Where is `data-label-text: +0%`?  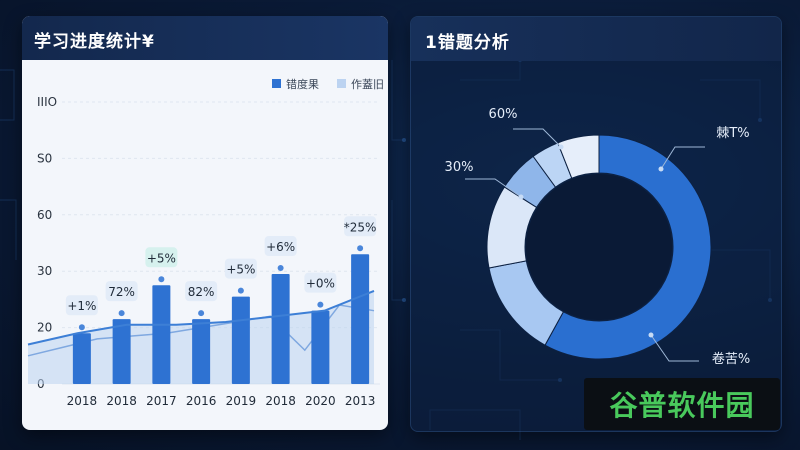 data-label-text: +0% is located at coordinates (320, 284).